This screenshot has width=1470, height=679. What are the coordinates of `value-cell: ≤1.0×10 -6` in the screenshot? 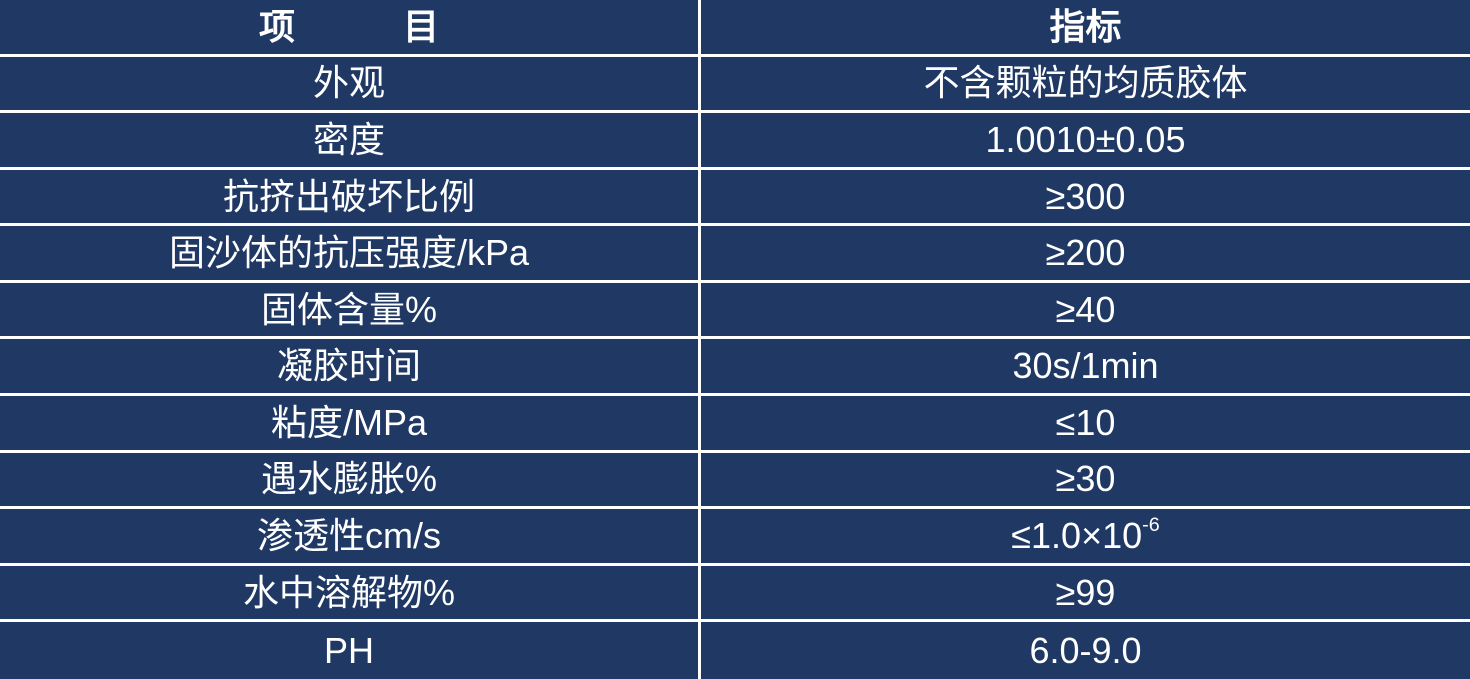 It's located at (1084, 536).